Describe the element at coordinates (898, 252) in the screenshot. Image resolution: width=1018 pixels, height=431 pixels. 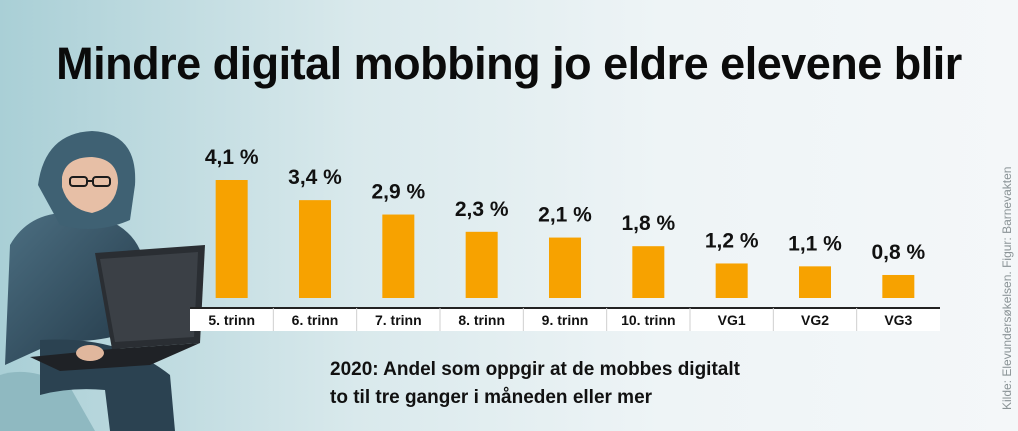
I see `data-label: 0,8 %` at that location.